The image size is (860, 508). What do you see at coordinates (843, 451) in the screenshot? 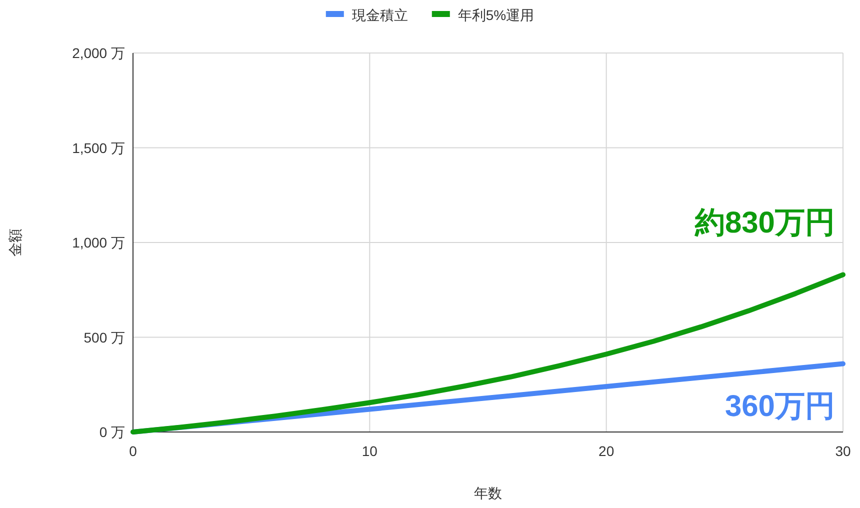
I see `x-tick-label: 30` at bounding box center [843, 451].